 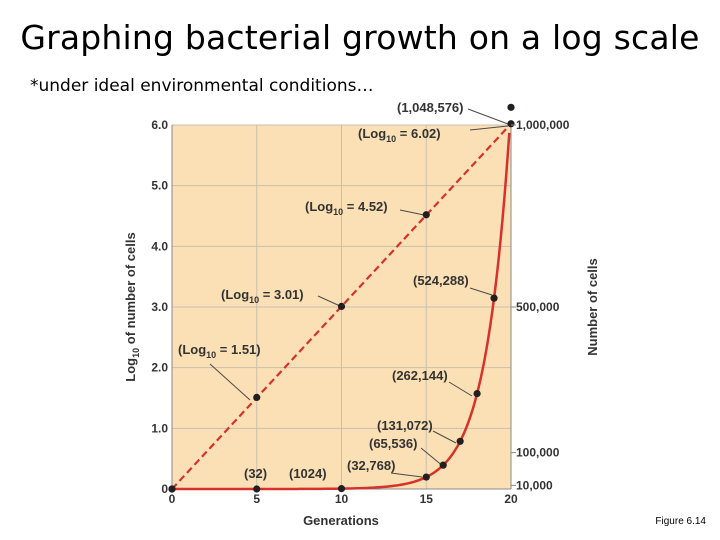 What do you see at coordinates (159, 307) in the screenshot?
I see `y-tick-label-left: 3.0` at bounding box center [159, 307].